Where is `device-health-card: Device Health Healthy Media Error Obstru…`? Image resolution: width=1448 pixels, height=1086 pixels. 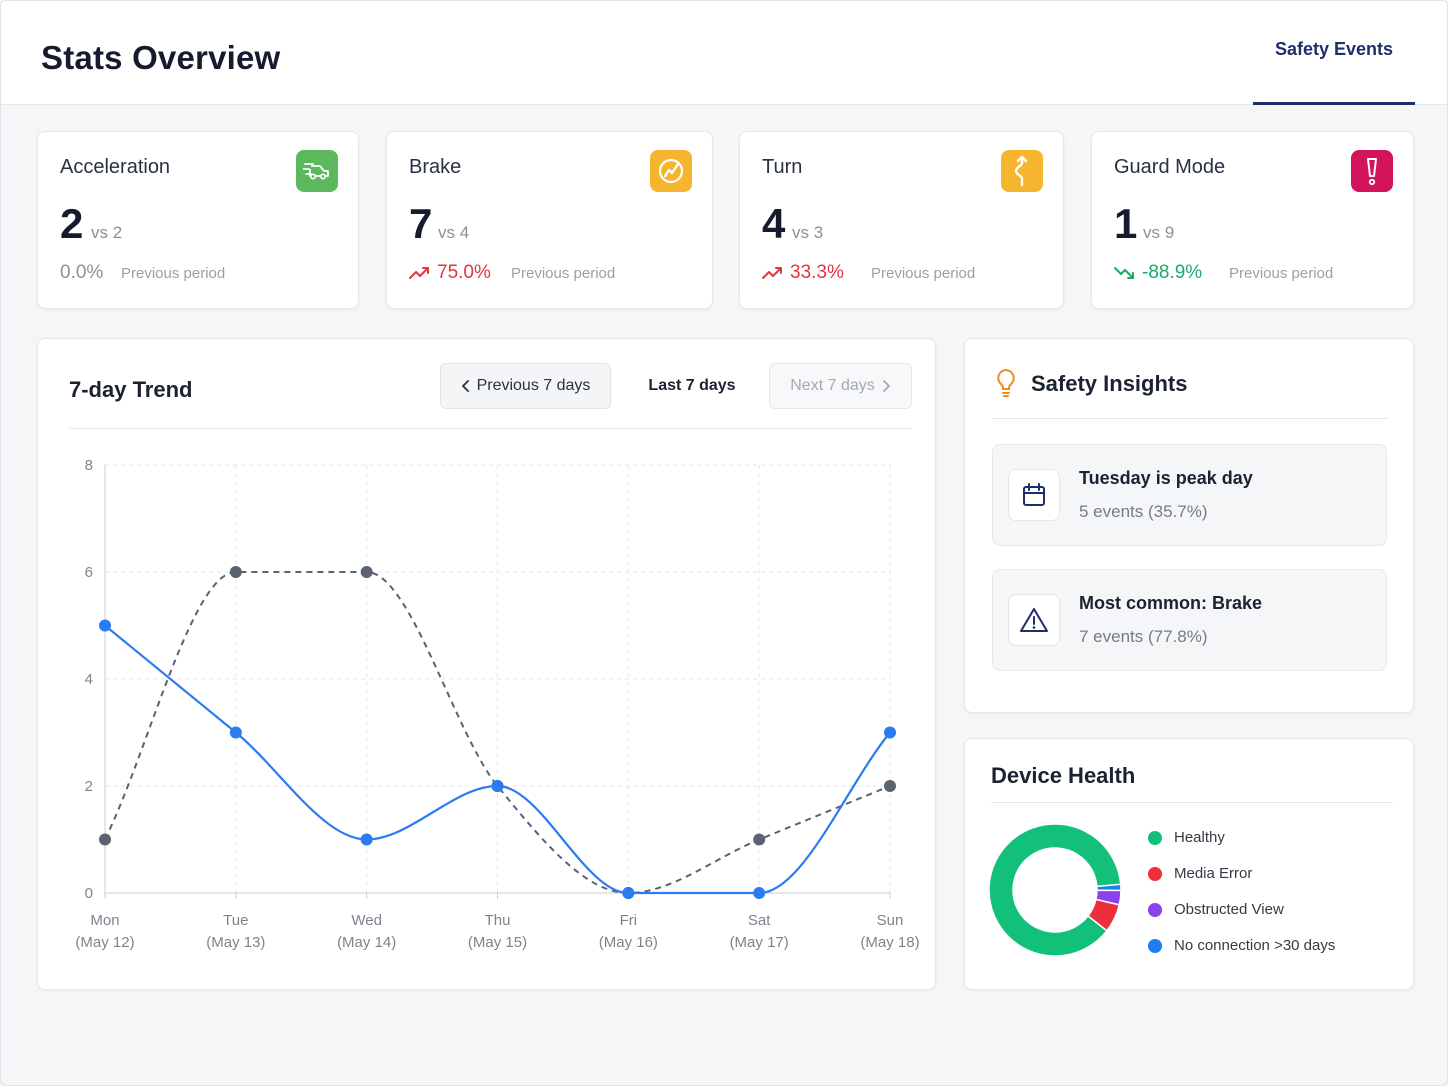 device-health-card: Device Health Healthy Media Error Obstru… is located at coordinates (1189, 864).